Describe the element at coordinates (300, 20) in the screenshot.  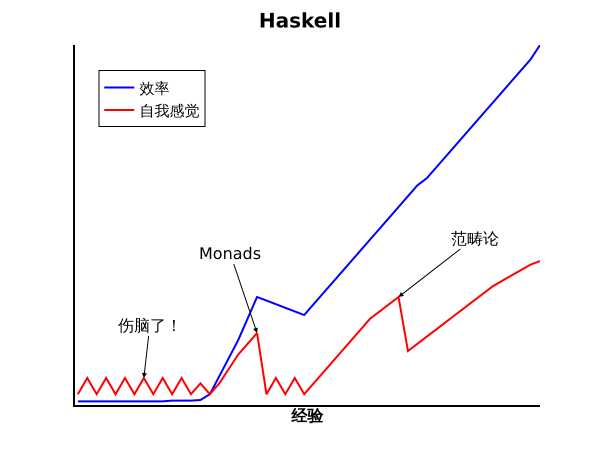
I see `chart-title: Haskell` at that location.